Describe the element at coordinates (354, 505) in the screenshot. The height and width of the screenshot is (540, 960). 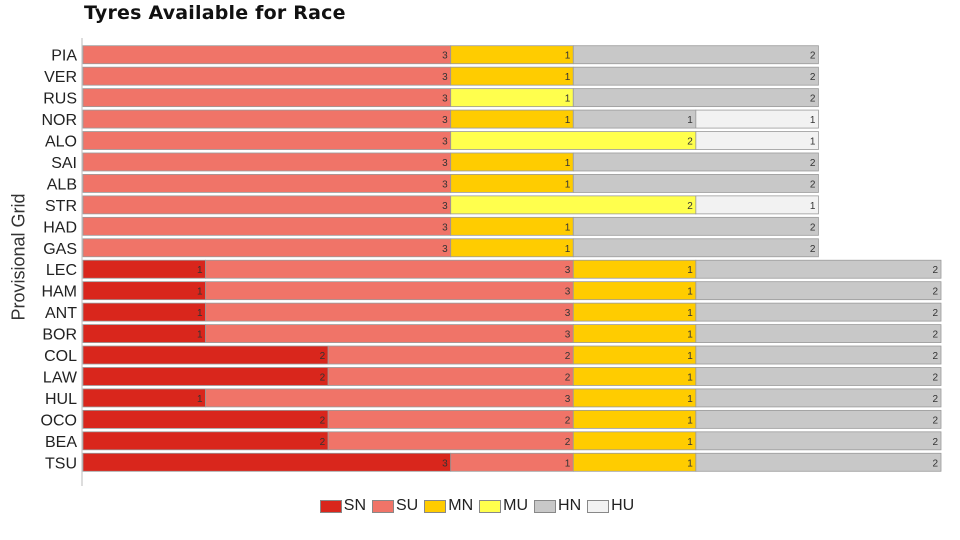
I see `legend-label: SN` at that location.